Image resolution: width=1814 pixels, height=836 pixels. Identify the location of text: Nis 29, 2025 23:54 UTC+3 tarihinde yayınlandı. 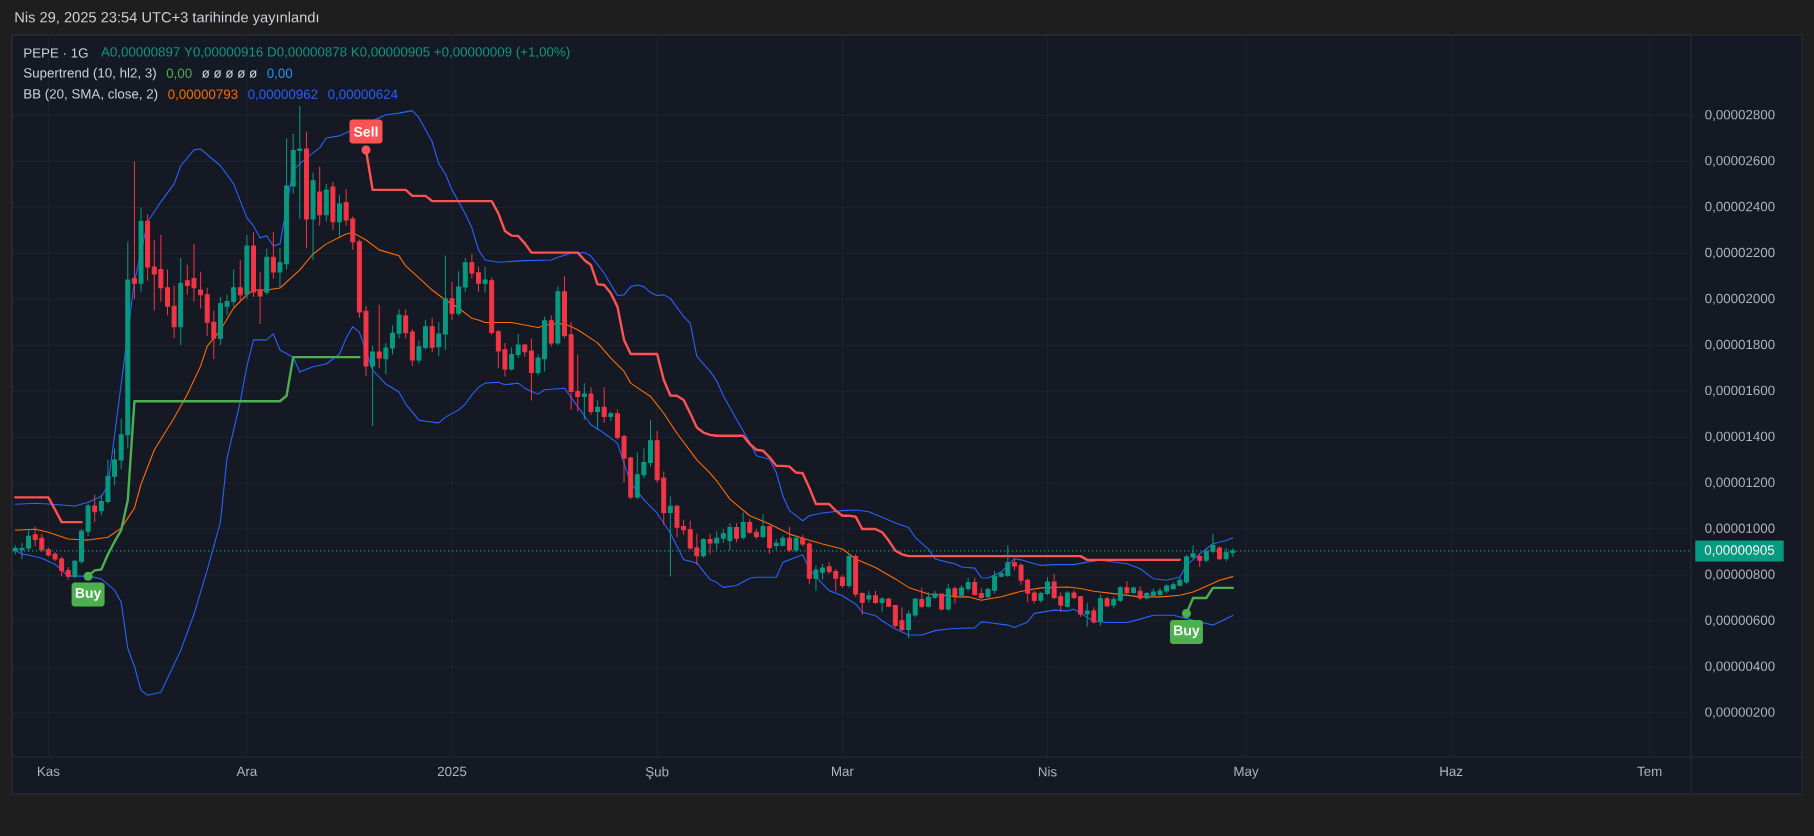
(167, 18).